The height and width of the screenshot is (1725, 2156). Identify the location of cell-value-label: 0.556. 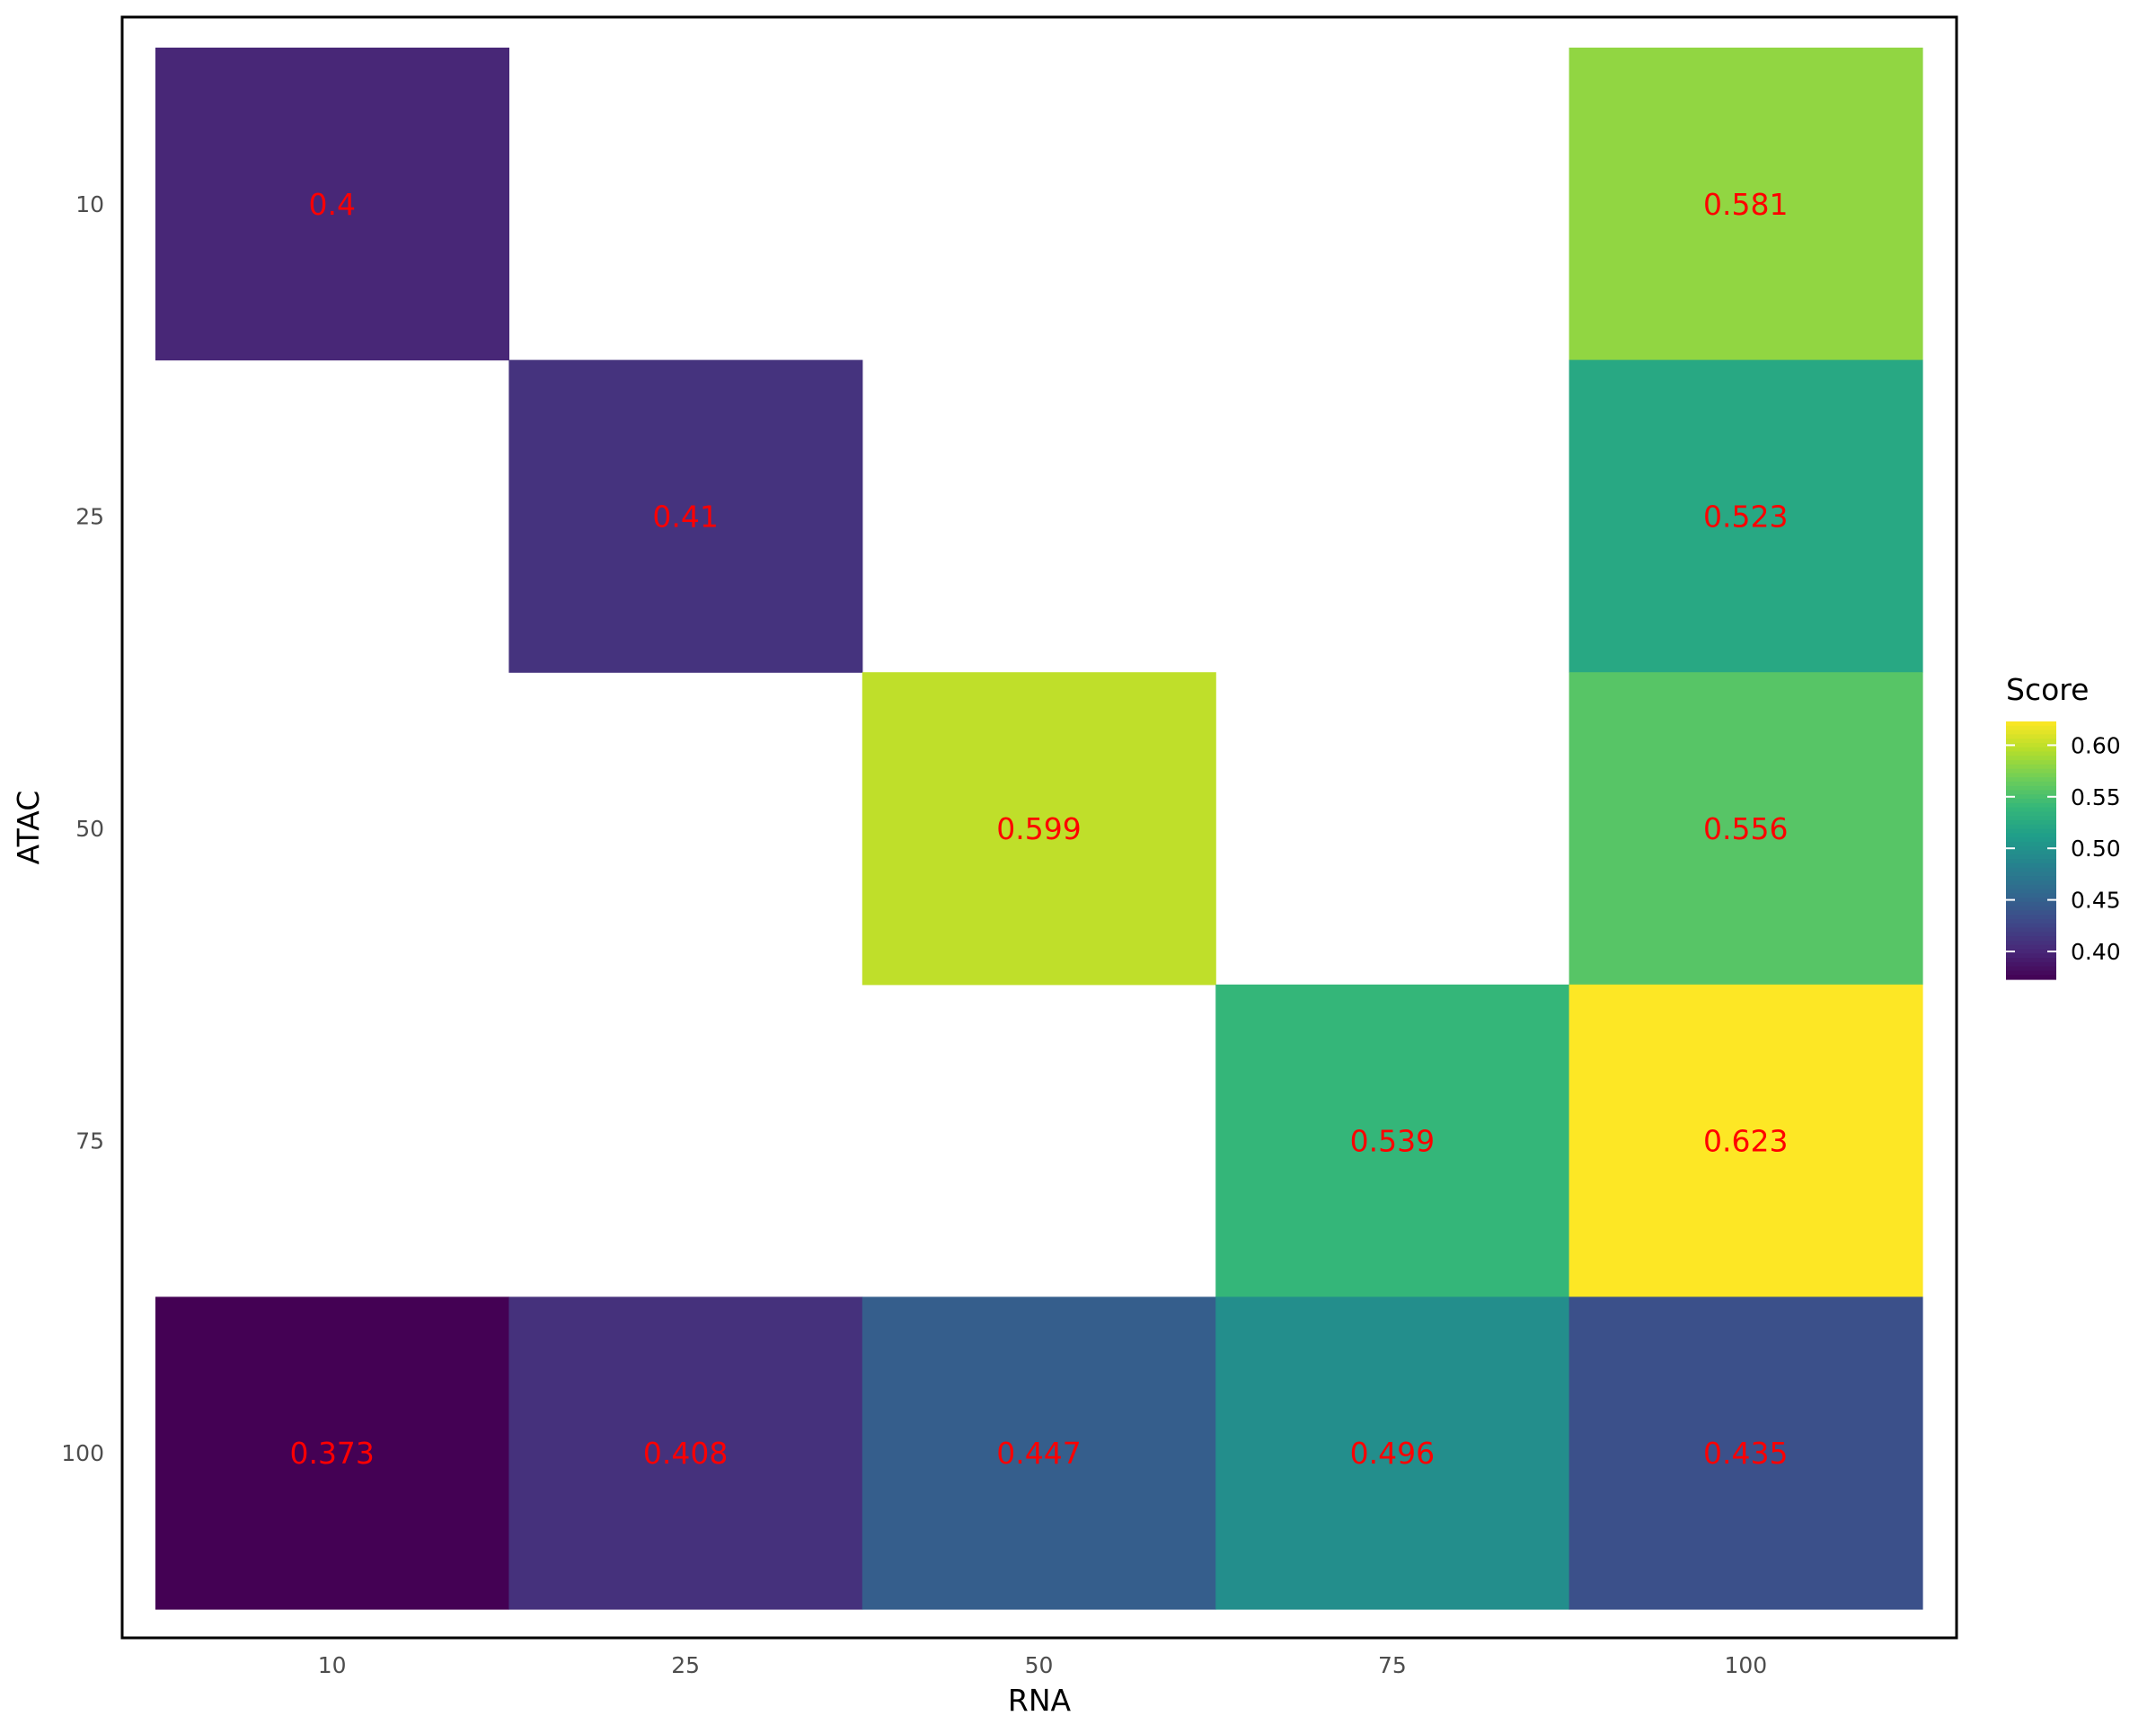
(1745, 828).